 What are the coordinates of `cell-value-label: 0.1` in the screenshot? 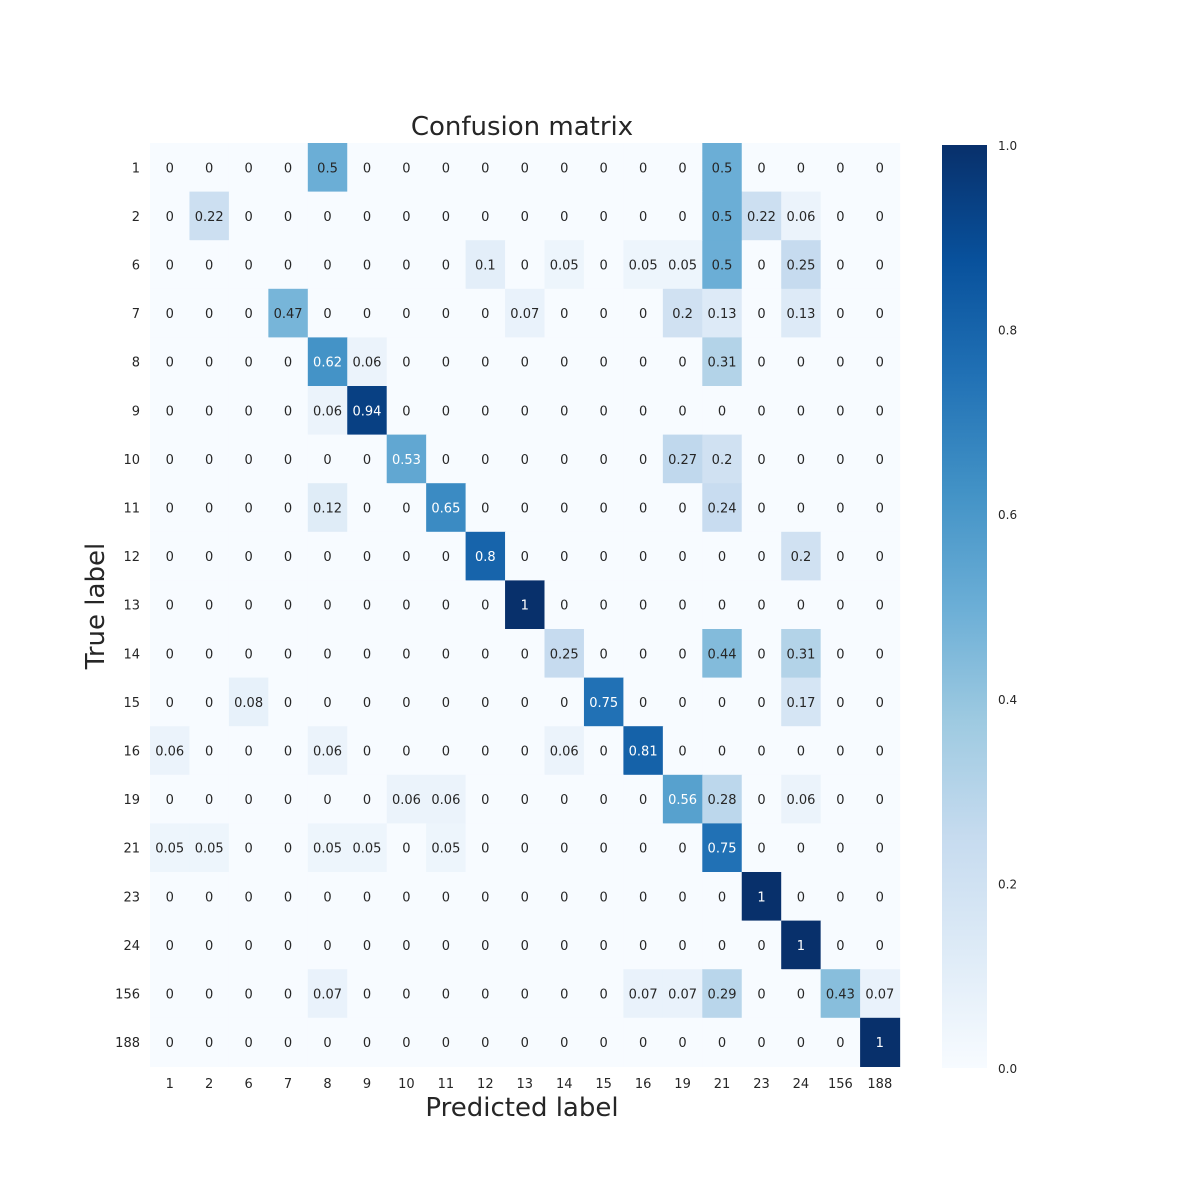 It's located at (485, 266).